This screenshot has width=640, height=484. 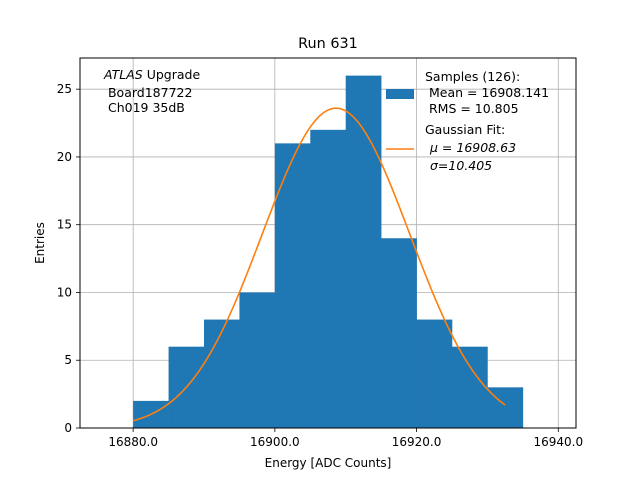 What do you see at coordinates (68, 360) in the screenshot?
I see `y-tick-label-1: 5` at bounding box center [68, 360].